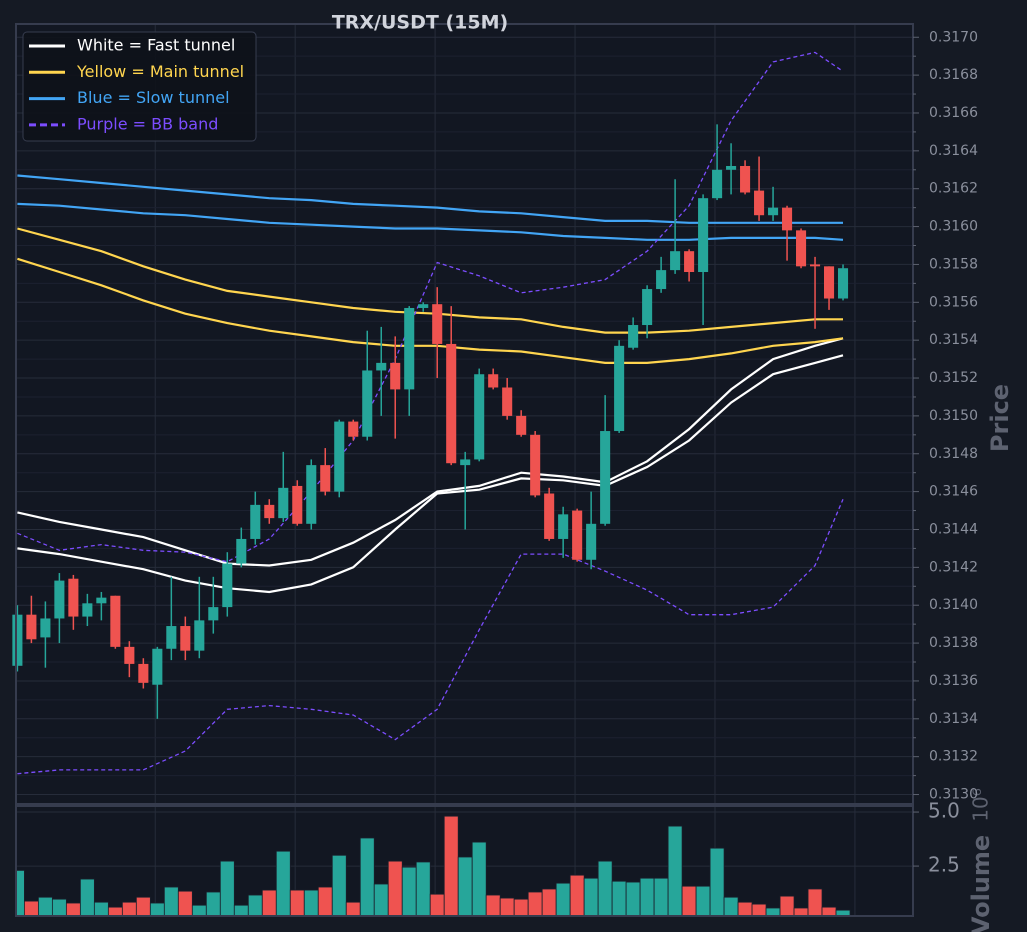  What do you see at coordinates (953, 113) in the screenshot?
I see `y-tick-label: 0.3166` at bounding box center [953, 113].